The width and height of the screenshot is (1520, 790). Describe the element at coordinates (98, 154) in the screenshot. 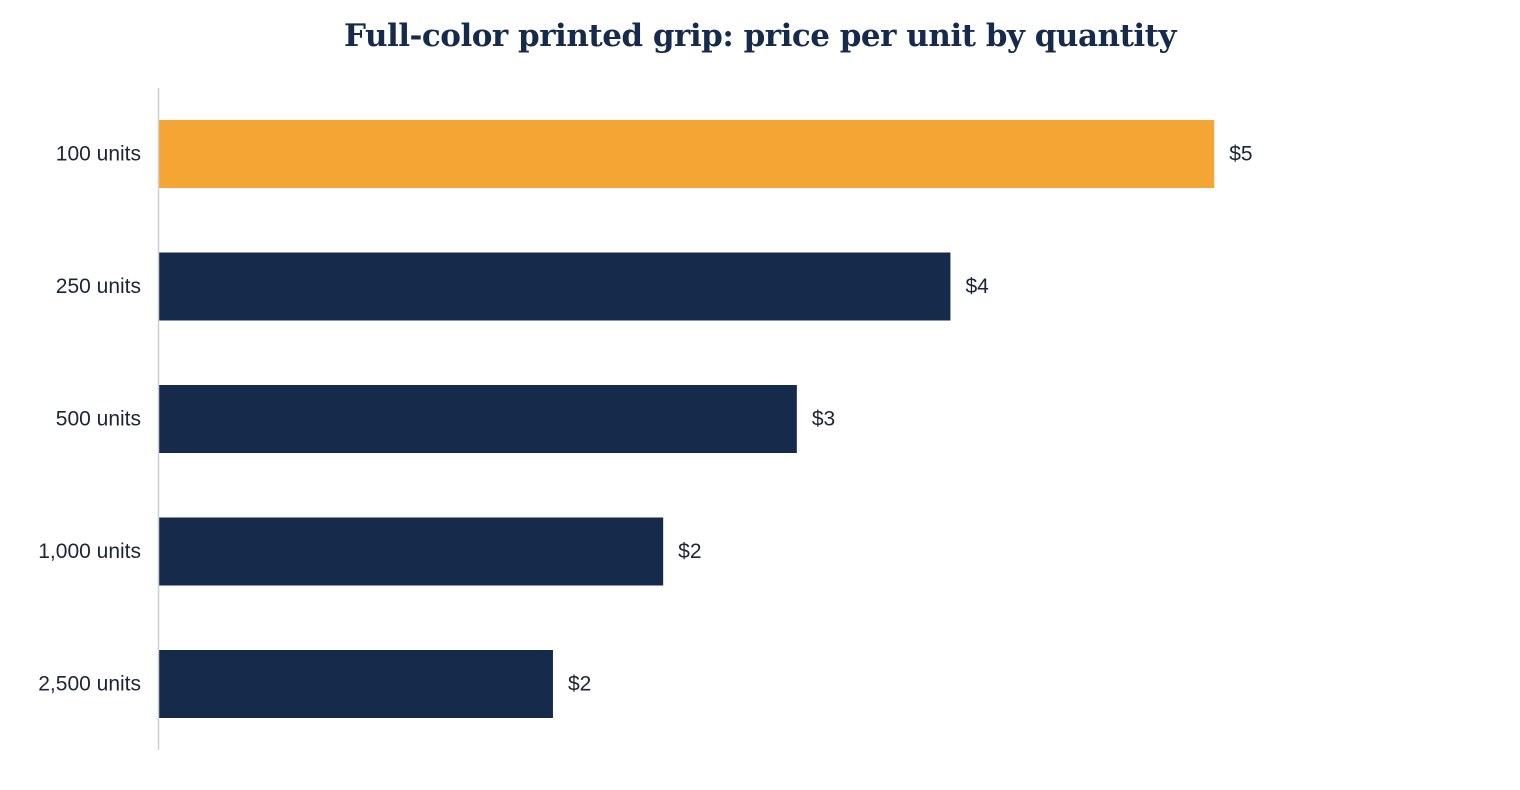

I see `category-label-1: 100 units` at that location.